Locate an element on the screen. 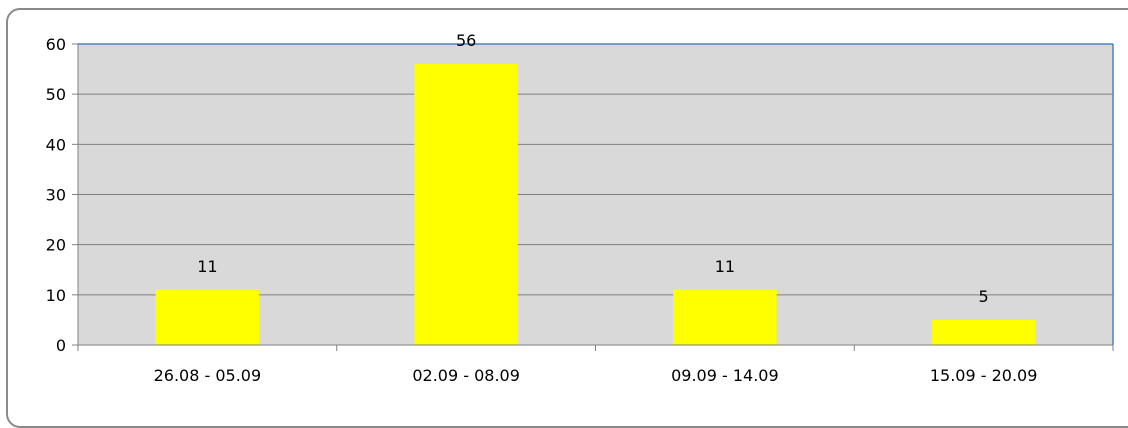 The height and width of the screenshot is (428, 1128). y-tick-label: 10 is located at coordinates (56, 295).